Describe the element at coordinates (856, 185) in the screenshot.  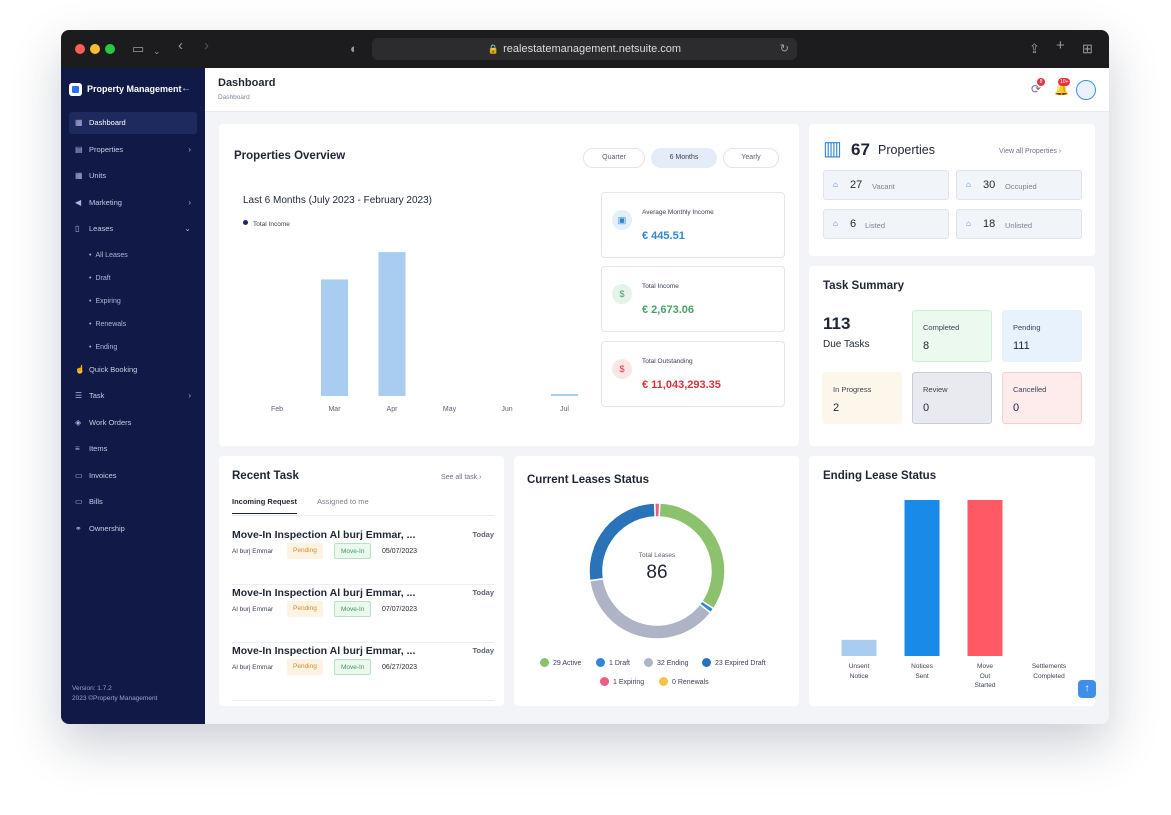
I see `properties-box-count: 27` at that location.